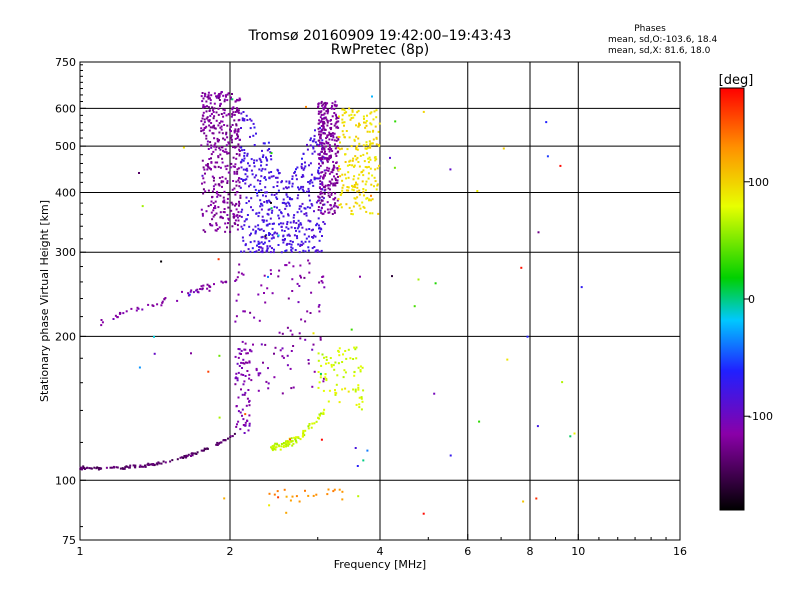 Image resolution: width=800 pixels, height=600 pixels. Describe the element at coordinates (758, 182) in the screenshot. I see `colorbar-tick-label: 100` at that location.